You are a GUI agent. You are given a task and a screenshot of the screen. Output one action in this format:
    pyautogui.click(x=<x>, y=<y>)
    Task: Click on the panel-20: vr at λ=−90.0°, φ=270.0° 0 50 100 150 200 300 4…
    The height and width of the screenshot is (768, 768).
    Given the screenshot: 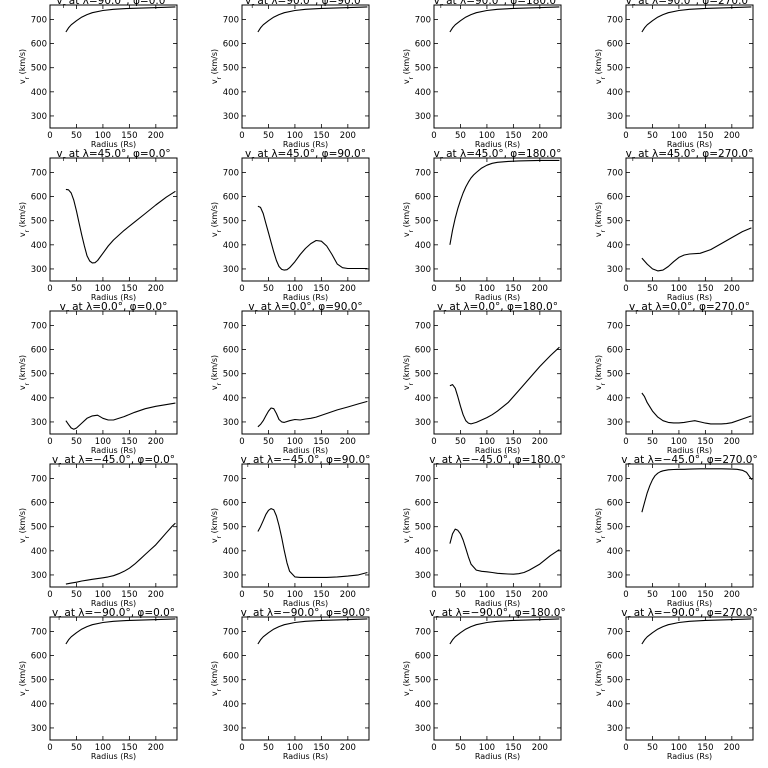 What is the action you would take?
    pyautogui.click(x=676, y=684)
    